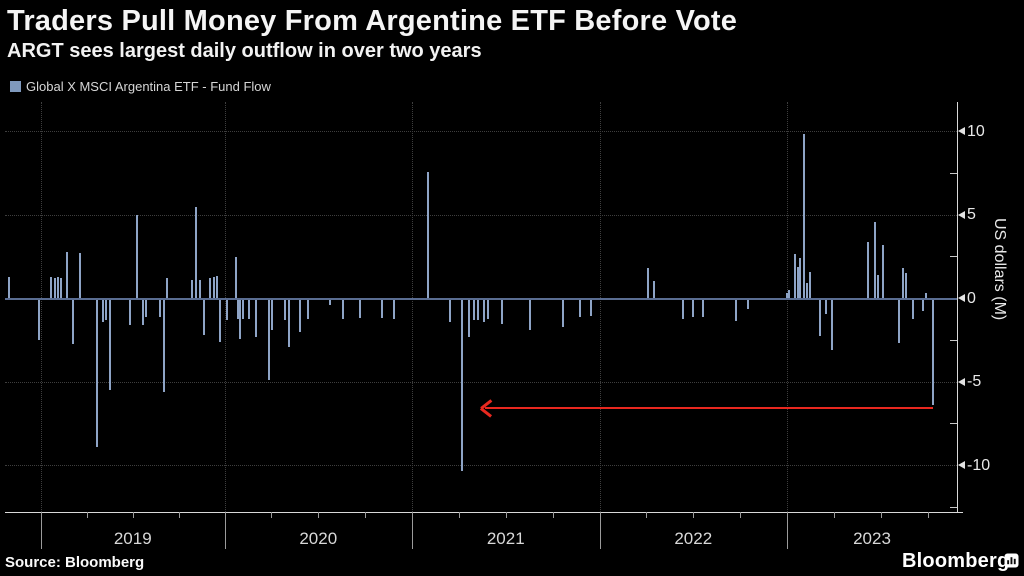 Image resolution: width=1024 pixels, height=576 pixels. Describe the element at coordinates (974, 381) in the screenshot. I see `y-tick-label: -5` at that location.